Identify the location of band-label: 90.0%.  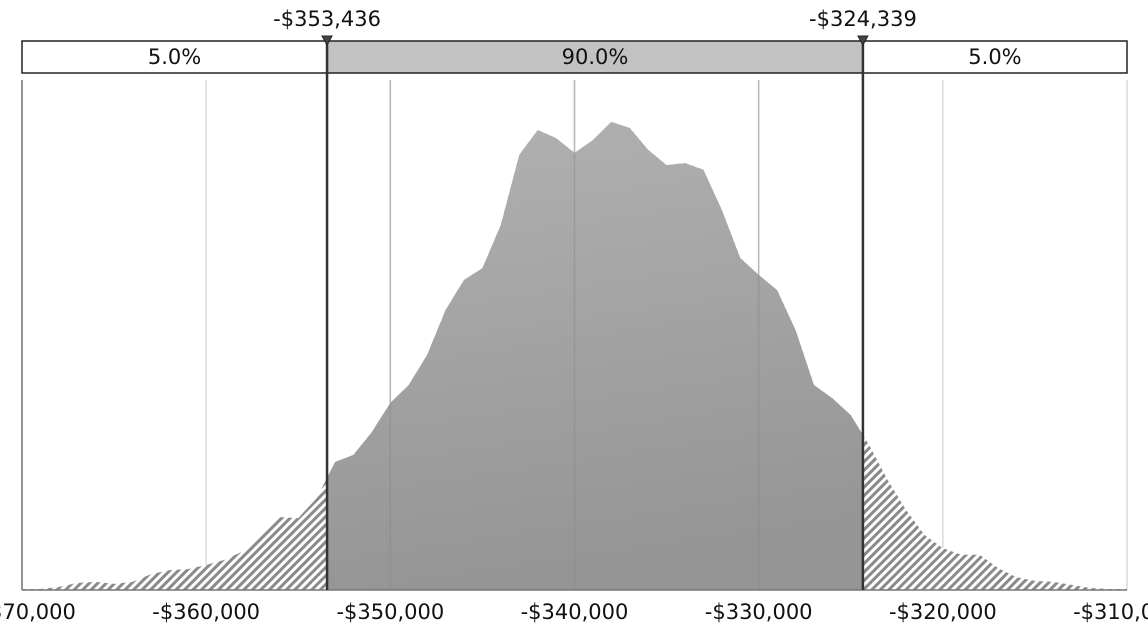
(595, 57).